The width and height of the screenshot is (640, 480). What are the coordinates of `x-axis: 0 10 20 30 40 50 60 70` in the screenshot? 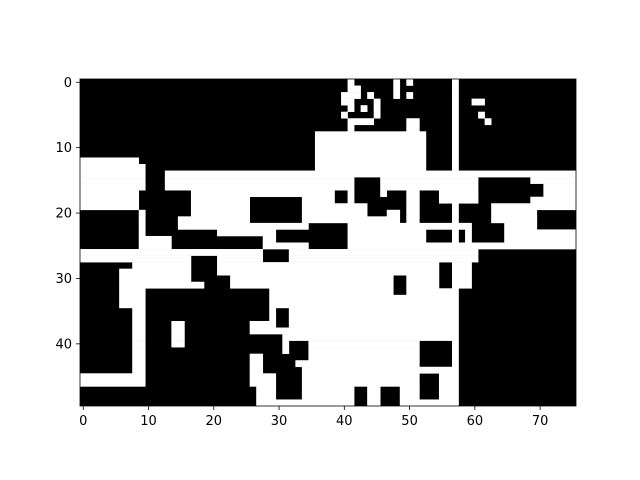 It's located at (313, 417).